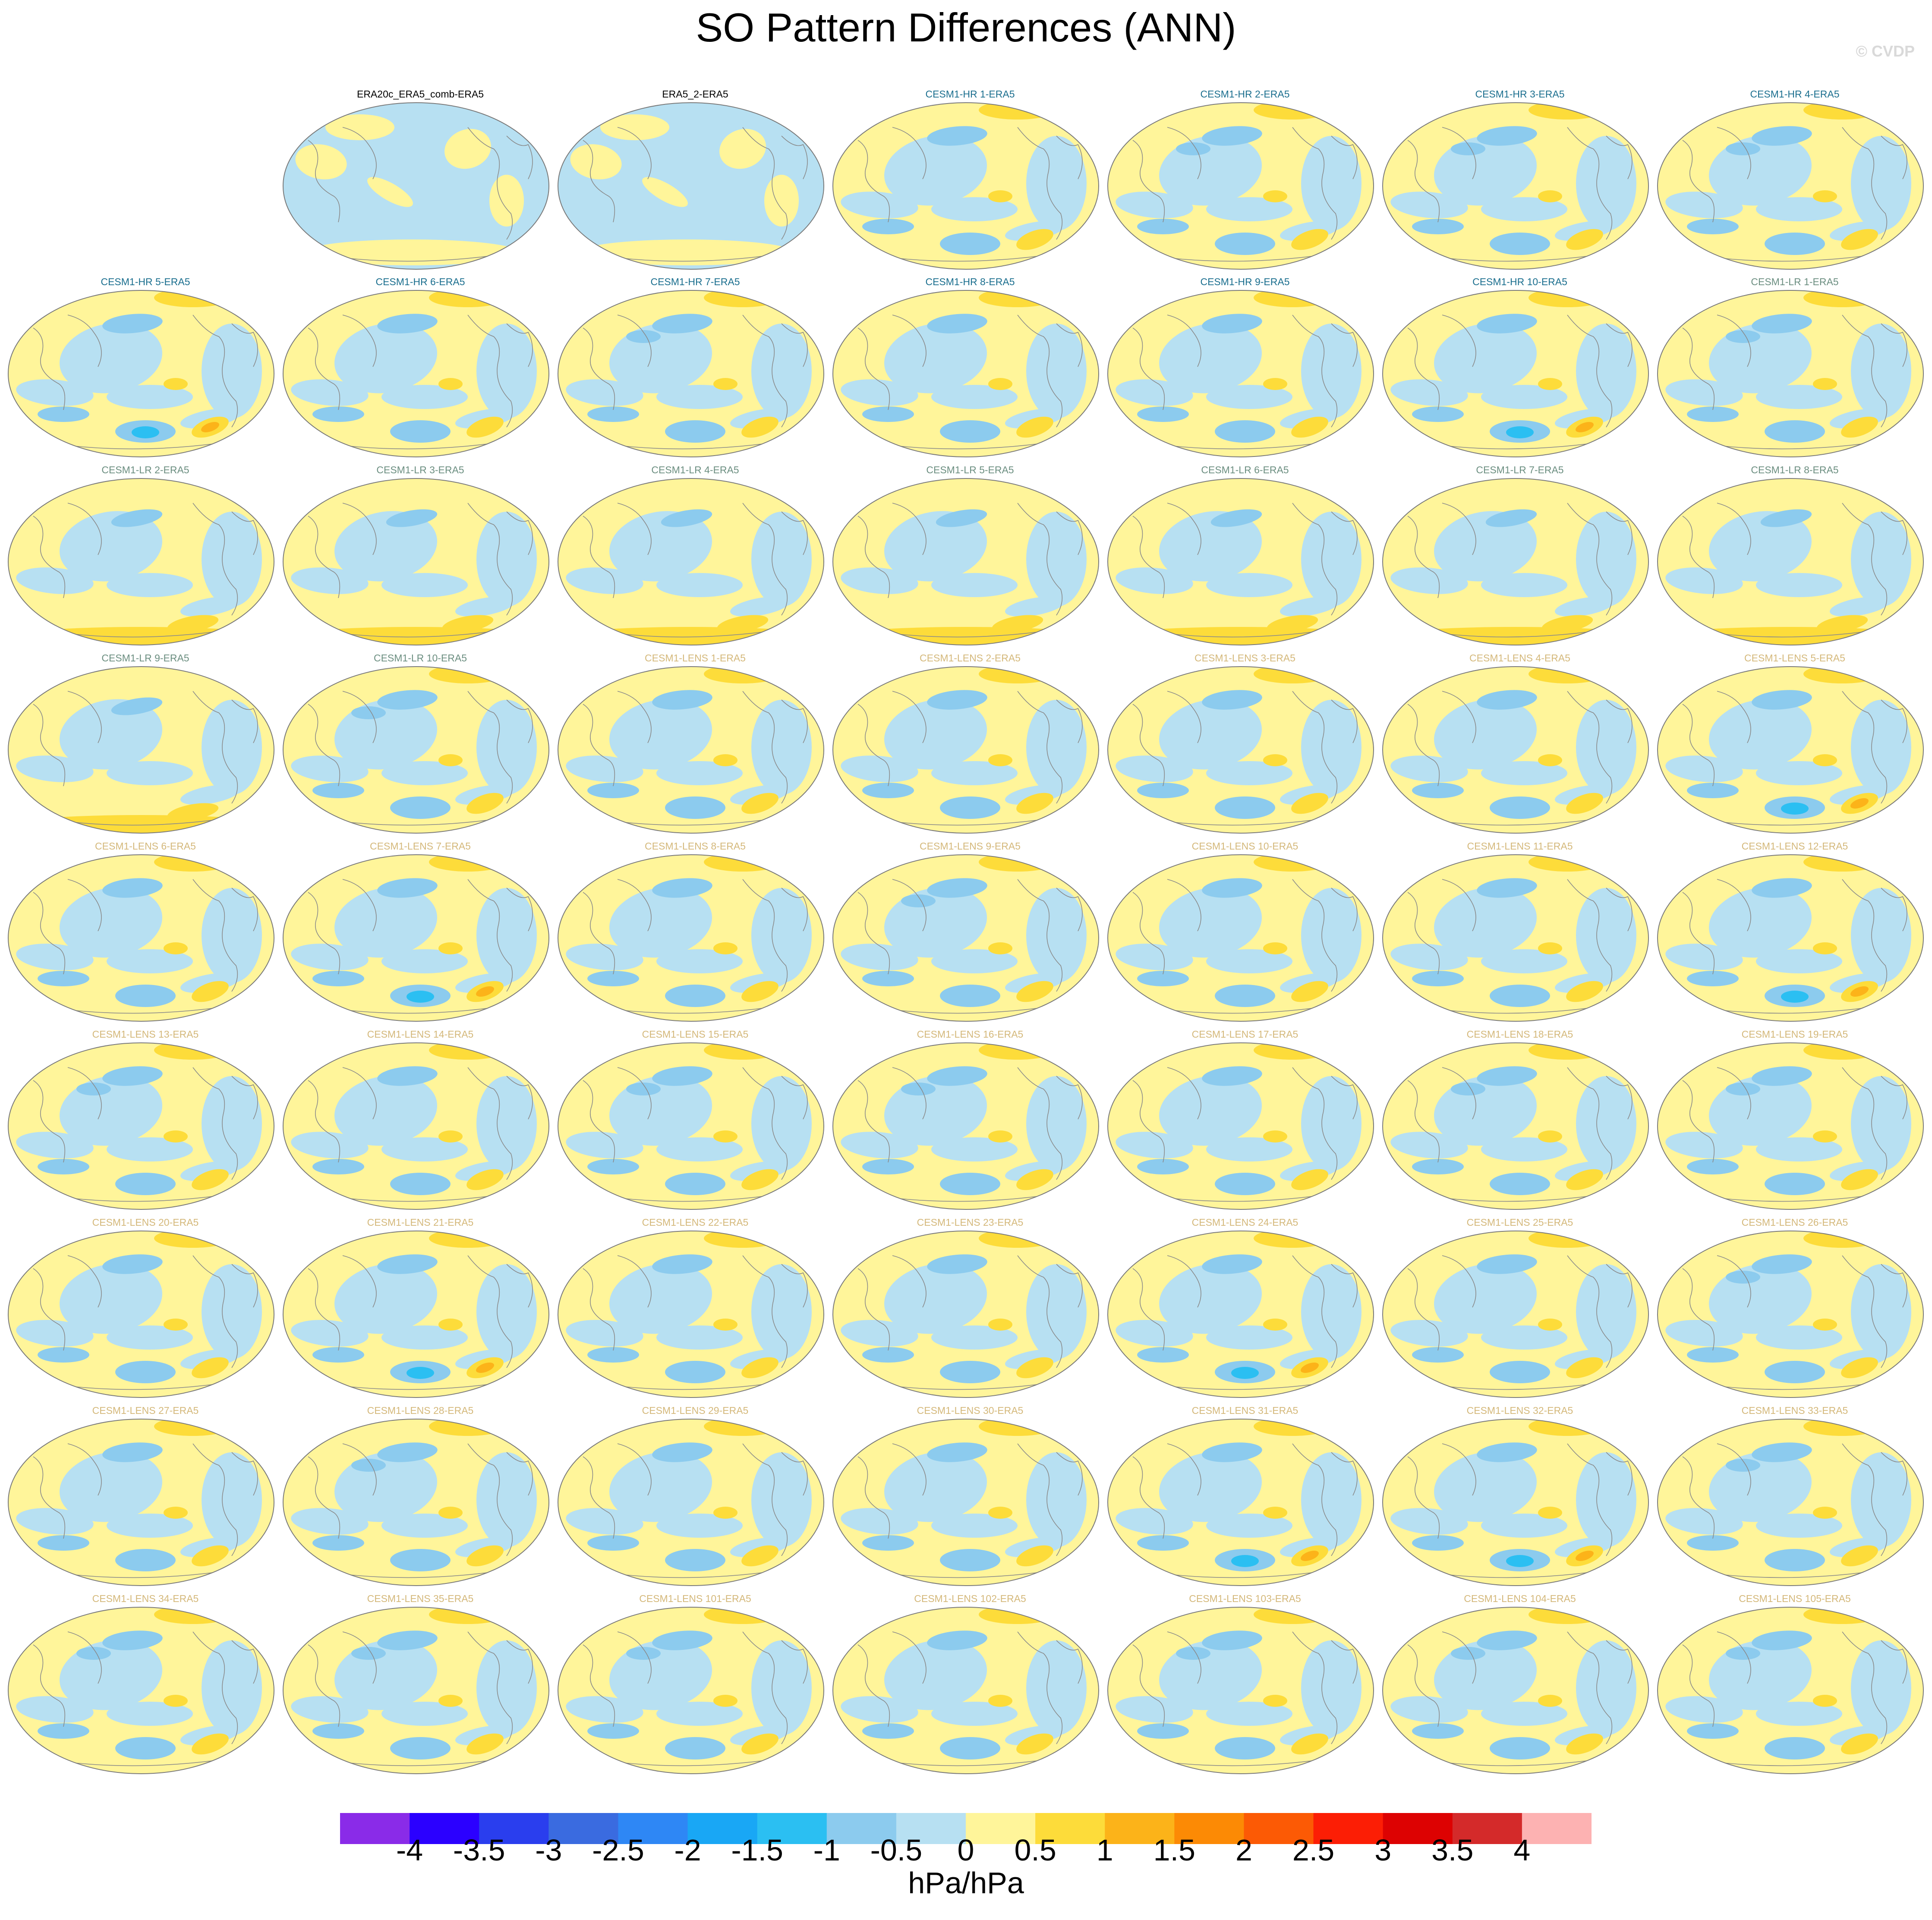 The height and width of the screenshot is (1920, 1932). I want to click on map-panel-title: CESM1-LENS 35-ERA5, so click(420, 1598).